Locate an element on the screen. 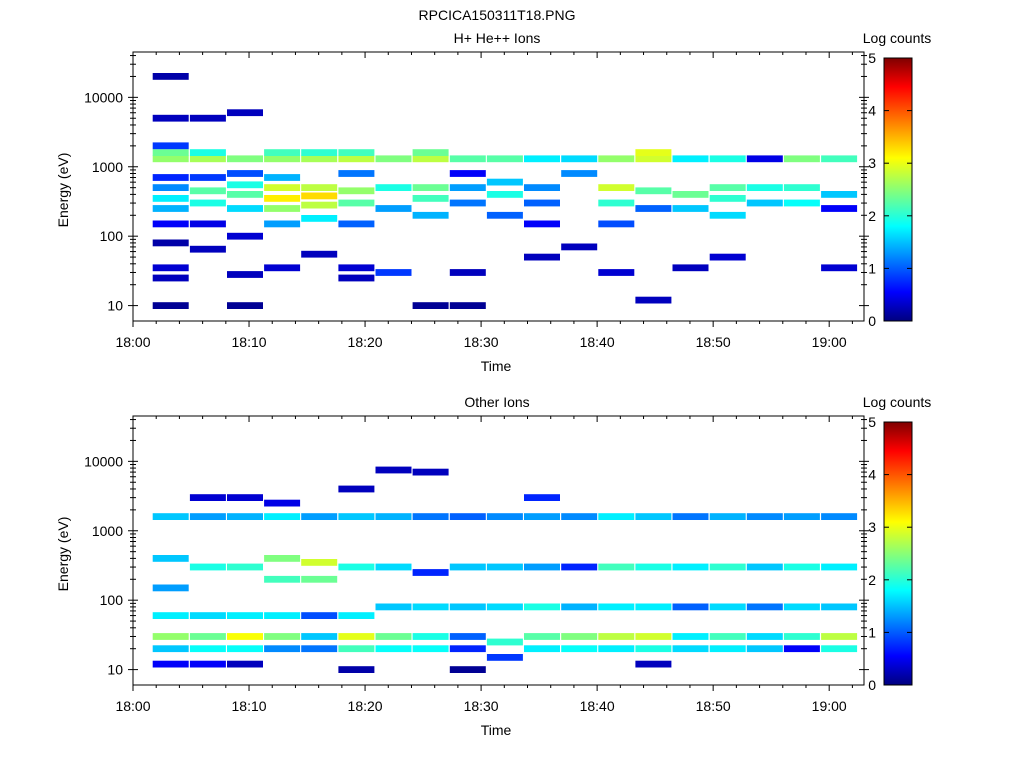 The height and width of the screenshot is (768, 1024). figure-title: RPCICA150311T18.PNG is located at coordinates (497, 15).